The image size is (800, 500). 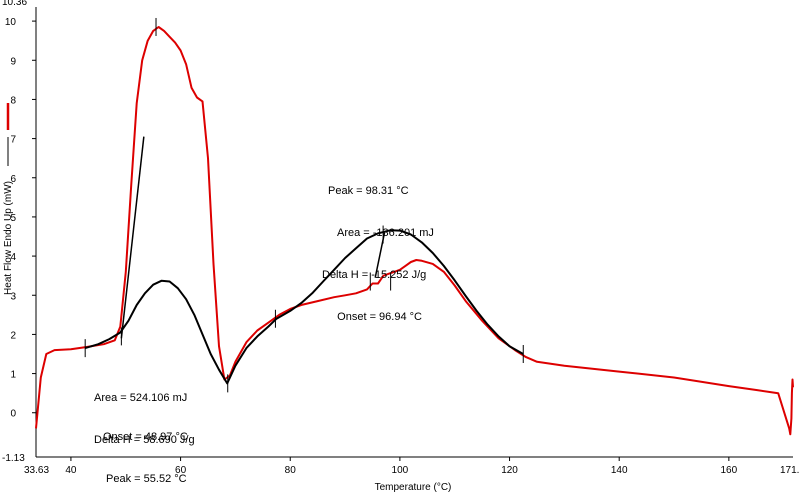 I want to click on y-tick-label: 2, so click(x=13, y=335).